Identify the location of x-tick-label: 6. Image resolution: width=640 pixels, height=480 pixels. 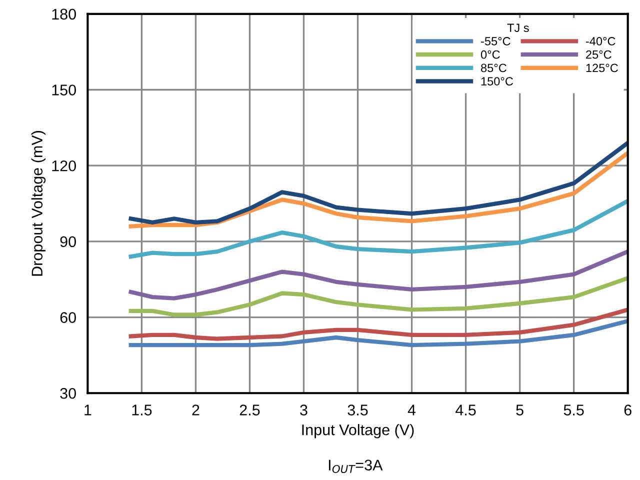
(628, 410).